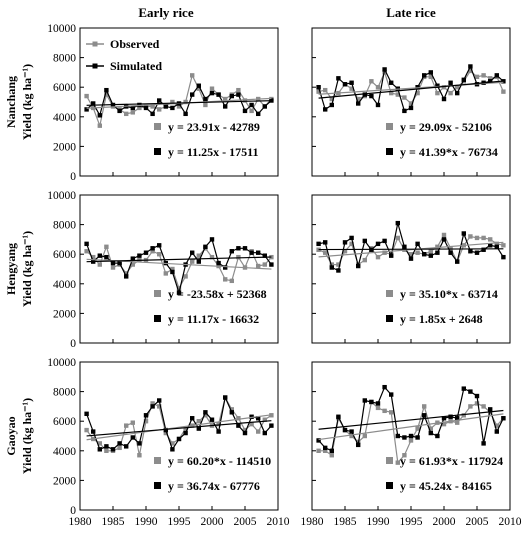  Describe the element at coordinates (278, 522) in the screenshot. I see `x-tick-label: 2010` at that location.